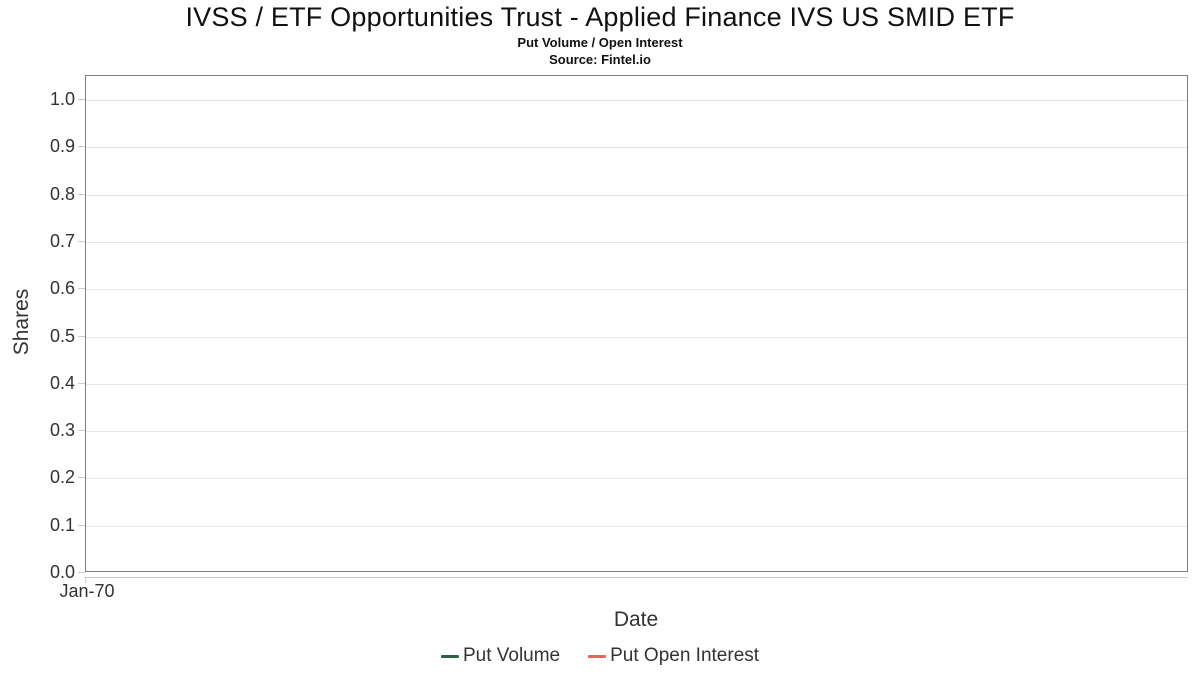  I want to click on y-tick-label: 0.2, so click(62, 477).